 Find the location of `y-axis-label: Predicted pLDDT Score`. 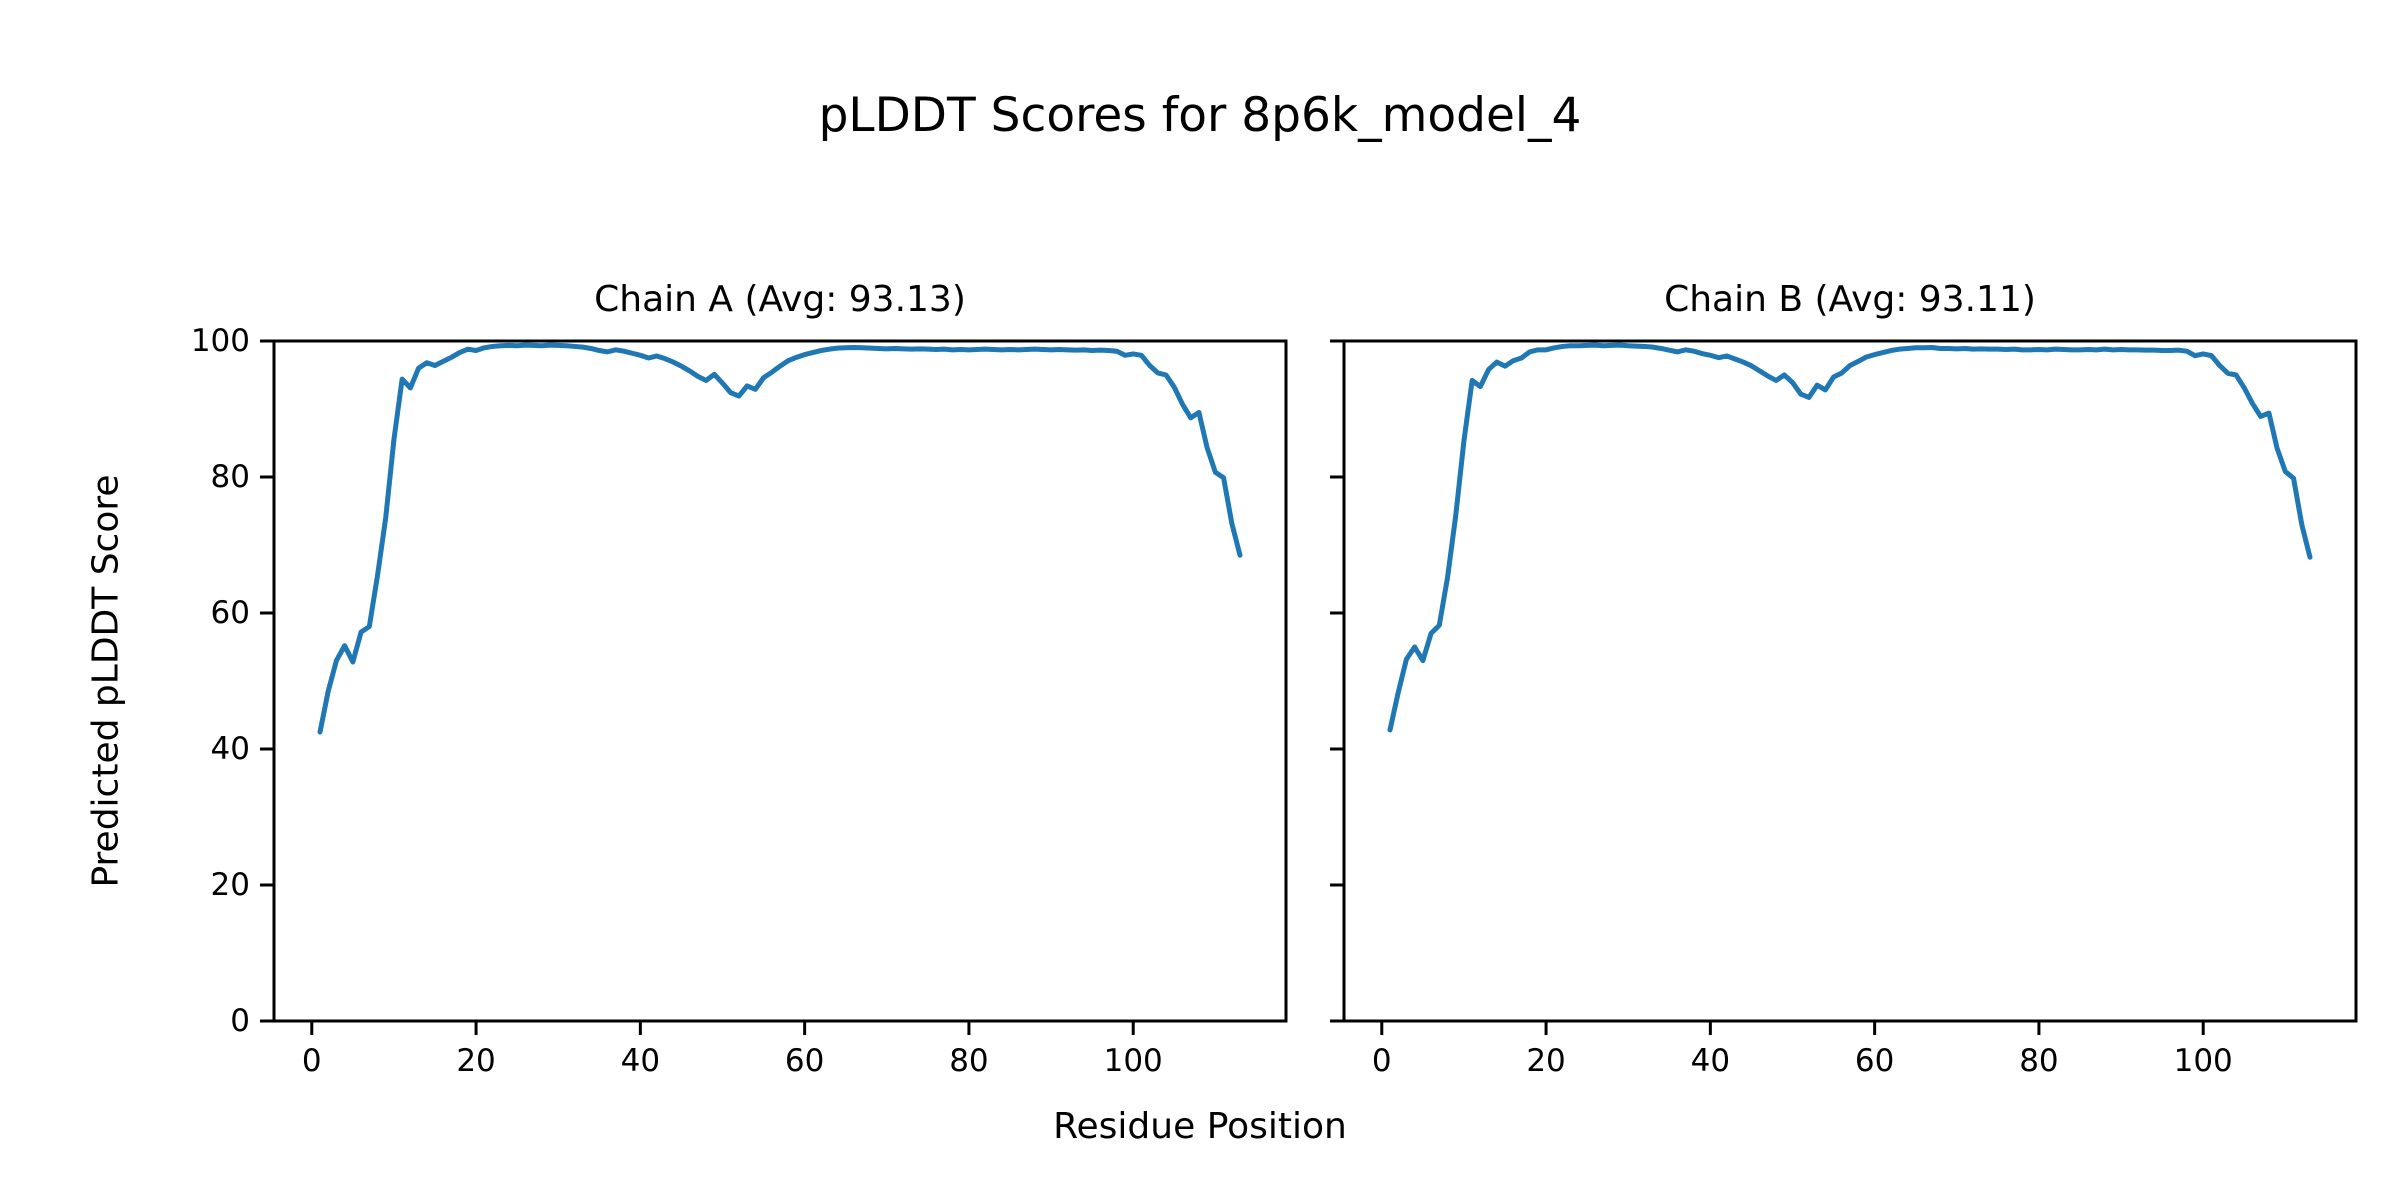

y-axis-label: Predicted pLDDT Score is located at coordinates (106, 681).